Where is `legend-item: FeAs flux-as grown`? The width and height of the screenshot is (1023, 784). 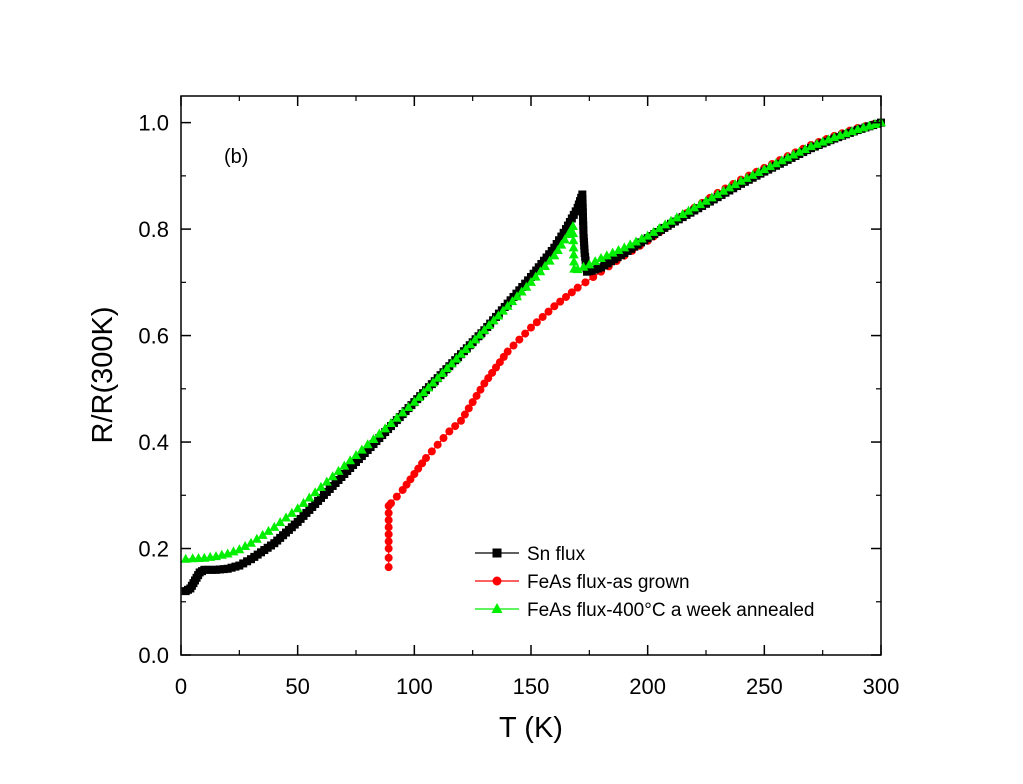 legend-item: FeAs flux-as grown is located at coordinates (582, 582).